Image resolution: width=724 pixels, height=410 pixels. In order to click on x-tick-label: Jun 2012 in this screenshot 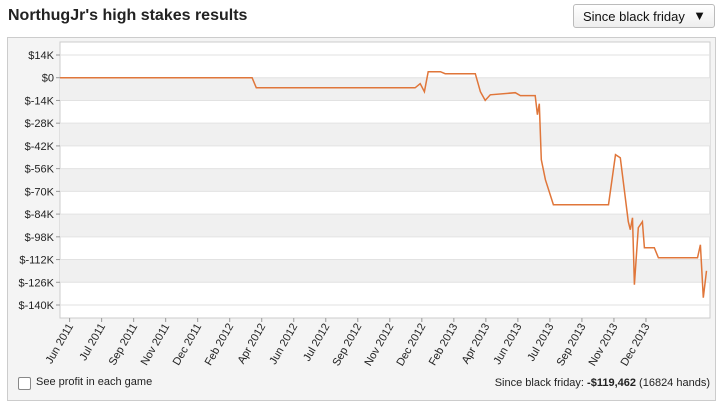, I will do `click(283, 344)`.